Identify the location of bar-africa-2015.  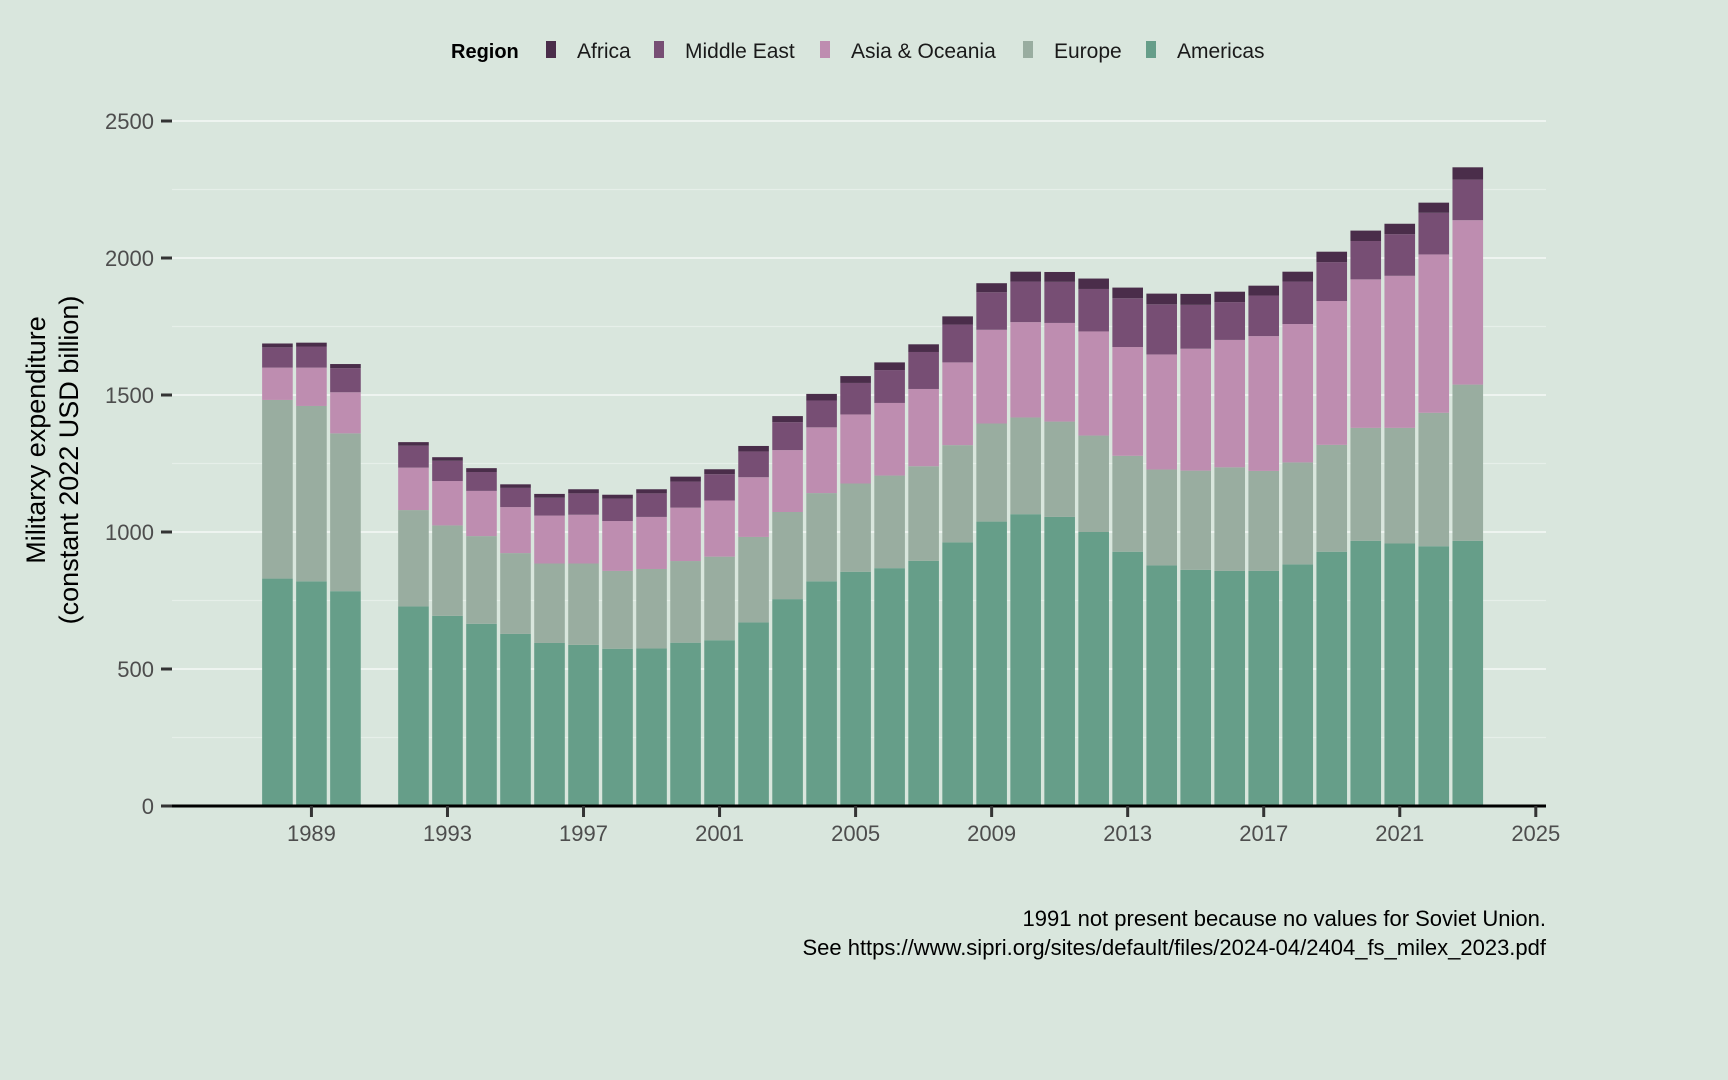
(1196, 299).